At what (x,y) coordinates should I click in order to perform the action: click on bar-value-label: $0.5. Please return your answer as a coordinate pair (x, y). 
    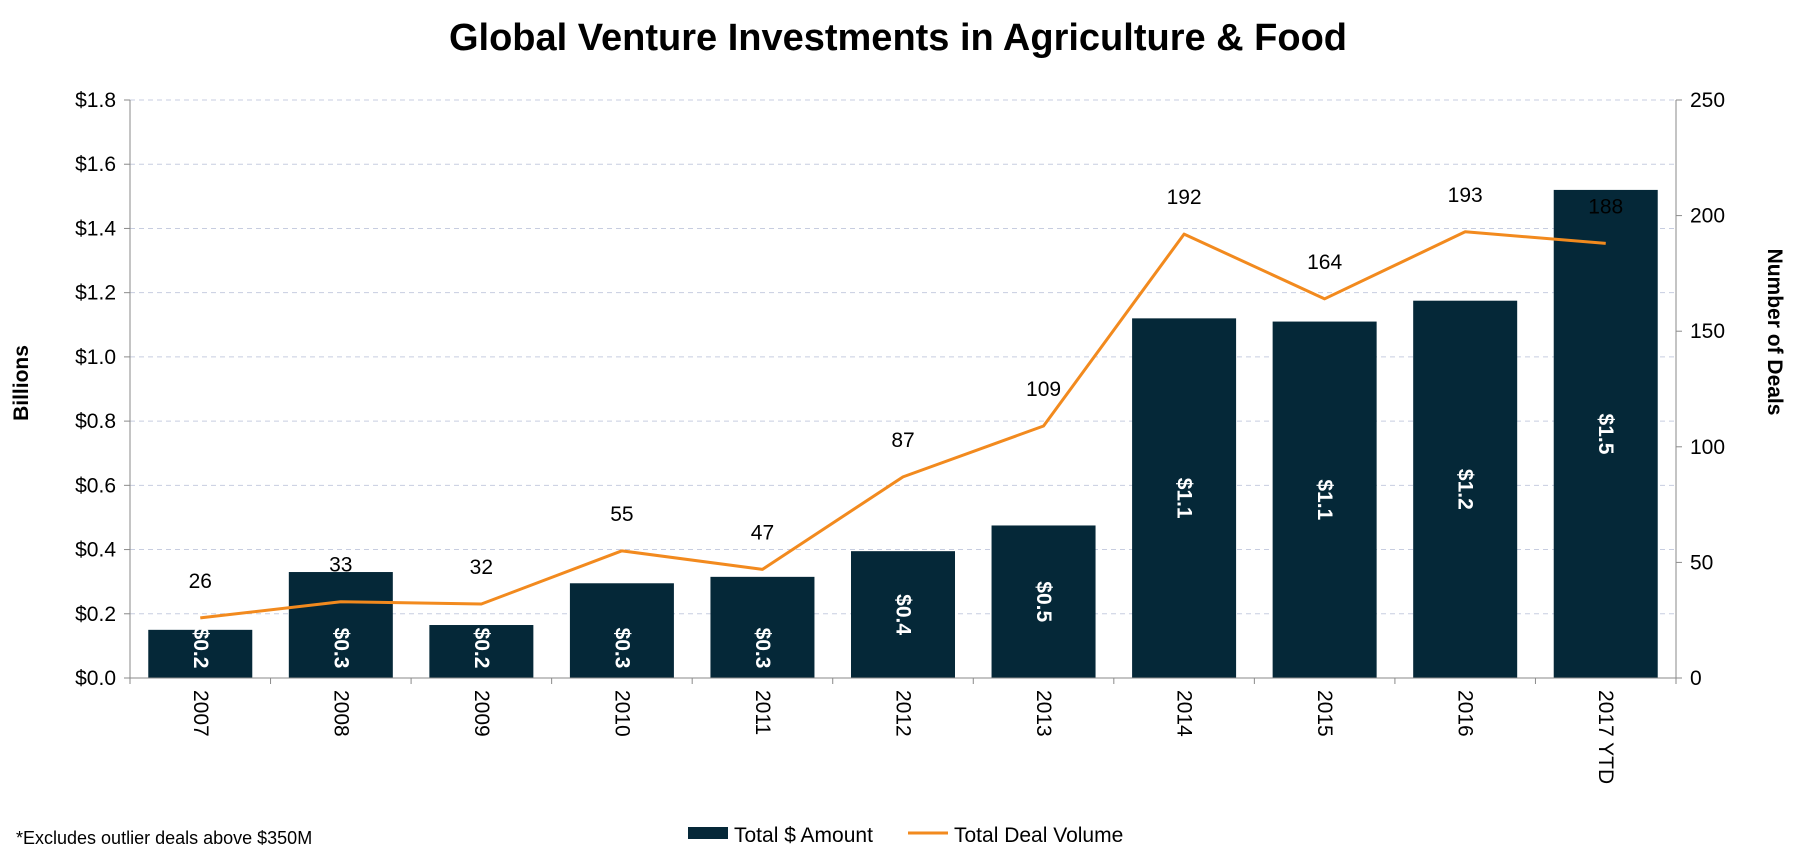
    Looking at the image, I should click on (1043, 601).